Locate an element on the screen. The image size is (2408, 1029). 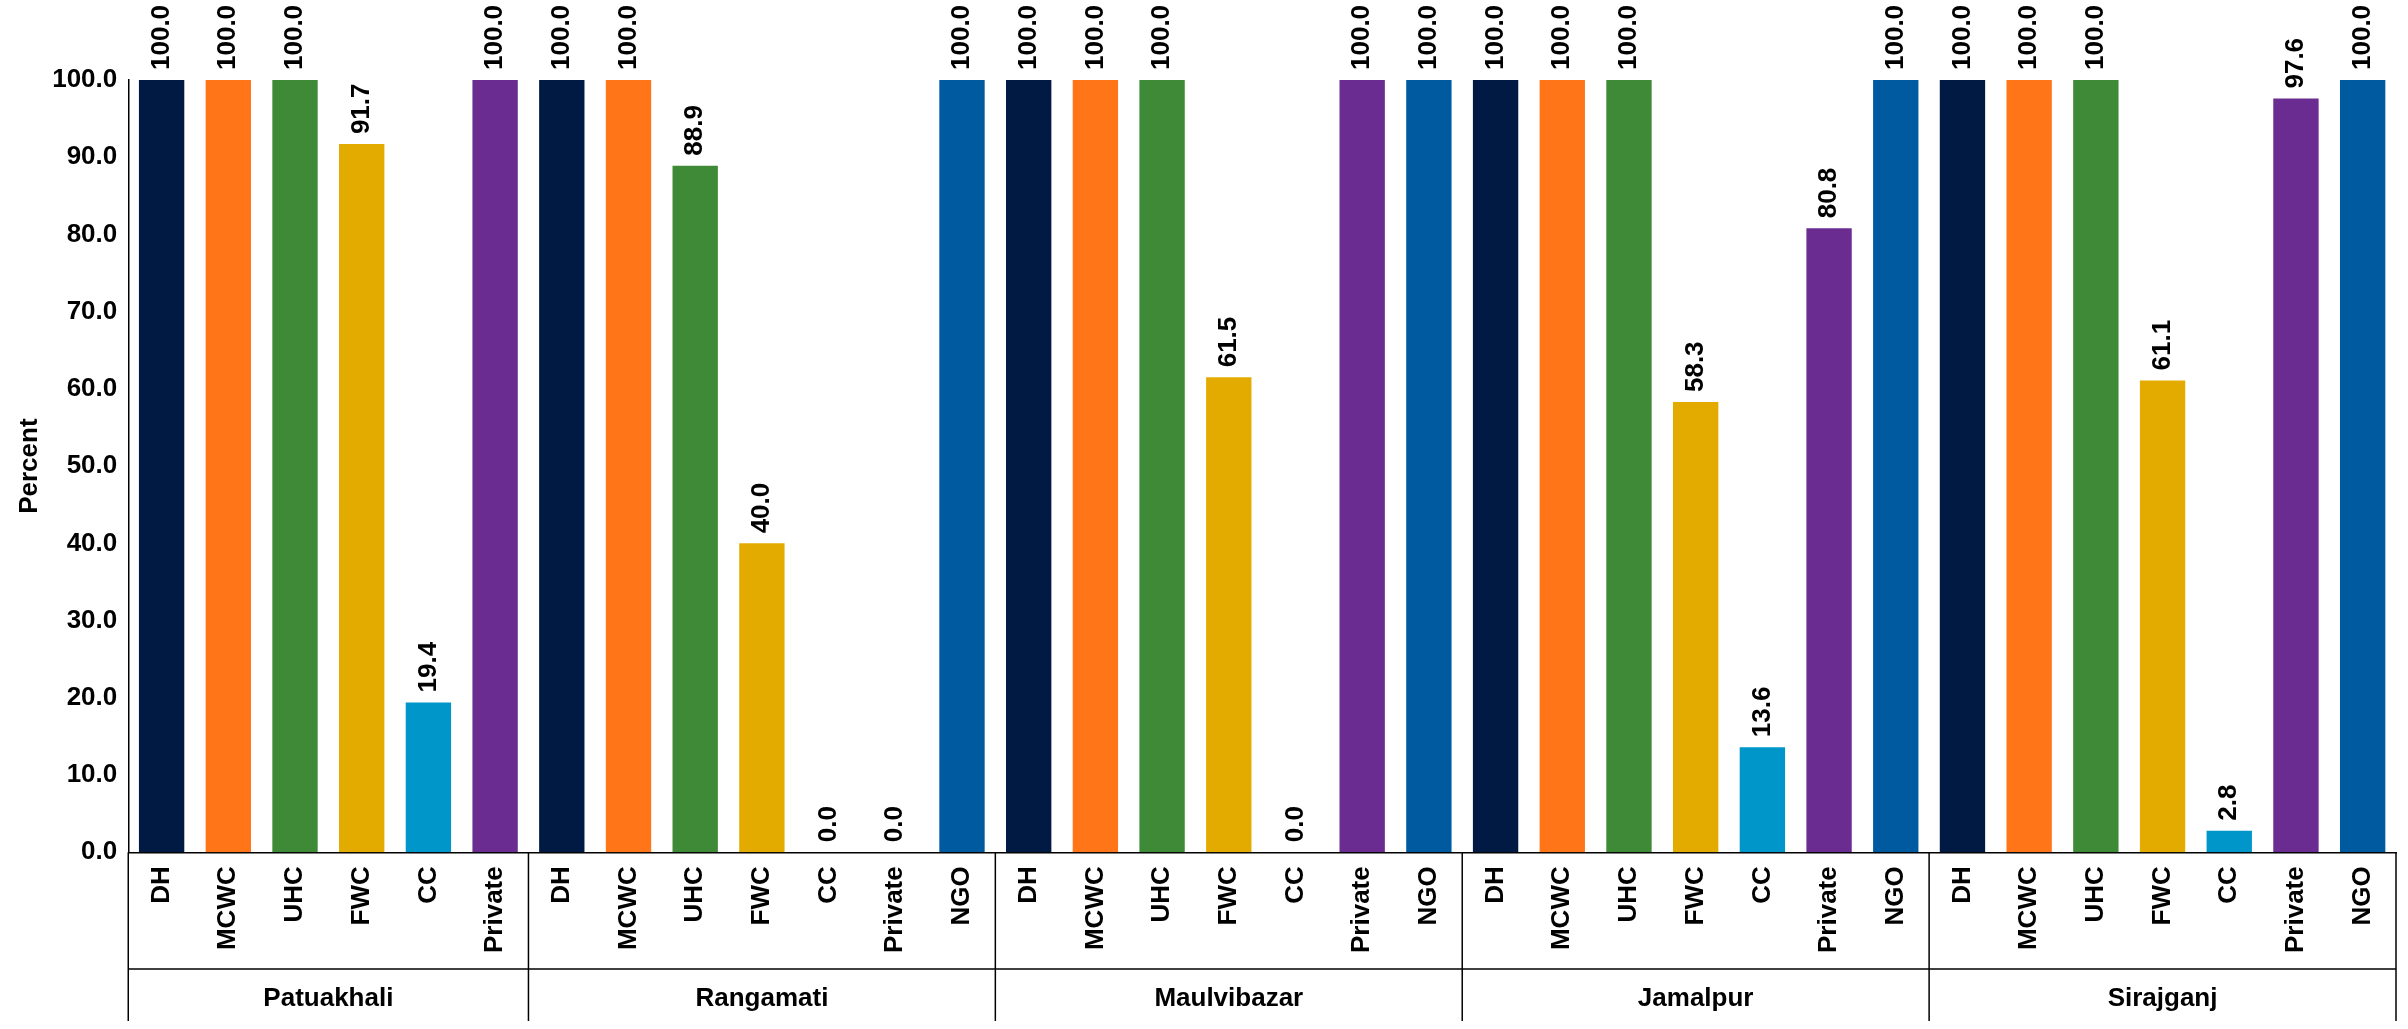
data-label: 91.7 is located at coordinates (359, 109).